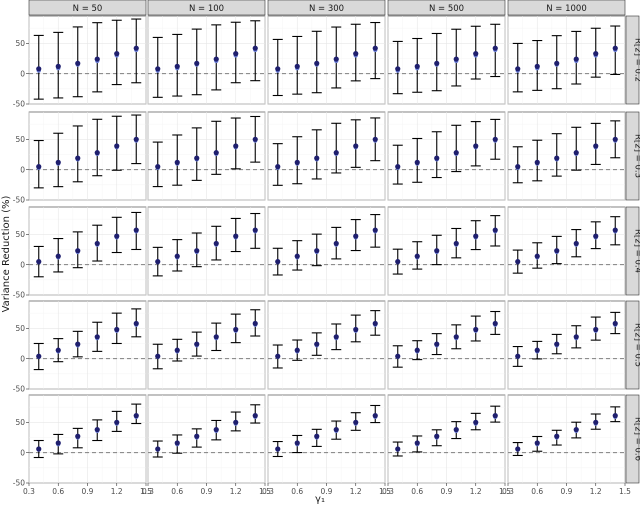 This screenshot has height=507, width=640. Describe the element at coordinates (636, 156) in the screenshot. I see `row-strip-label: R[2] = 0.3` at that location.